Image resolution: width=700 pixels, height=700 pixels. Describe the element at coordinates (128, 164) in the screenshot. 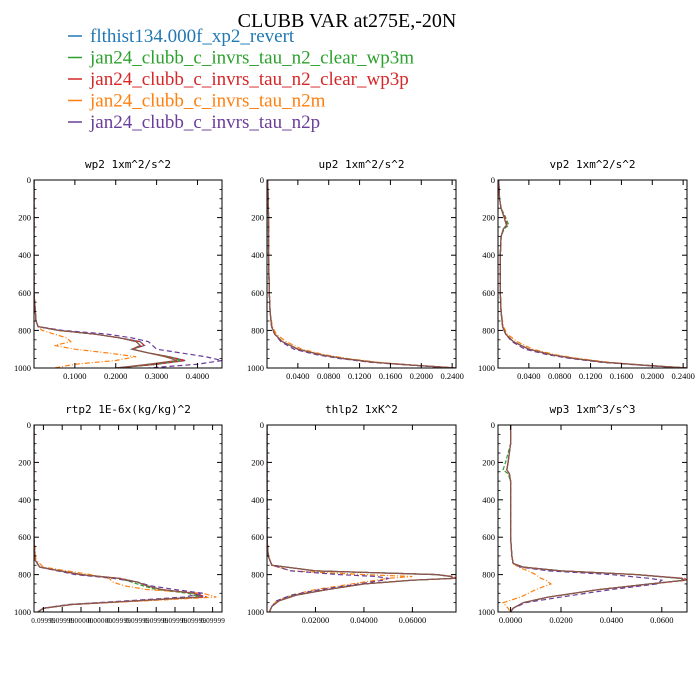

I see `panel-title: wp2 1xm^2/s^2` at that location.